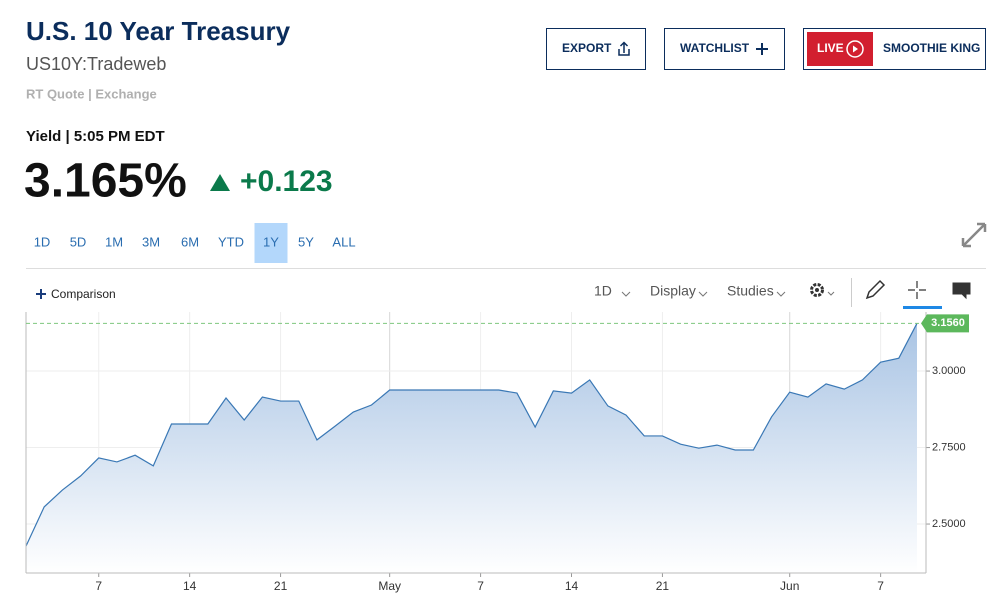 This screenshot has height=606, width=1000. I want to click on up-arrow, so click(220, 182).